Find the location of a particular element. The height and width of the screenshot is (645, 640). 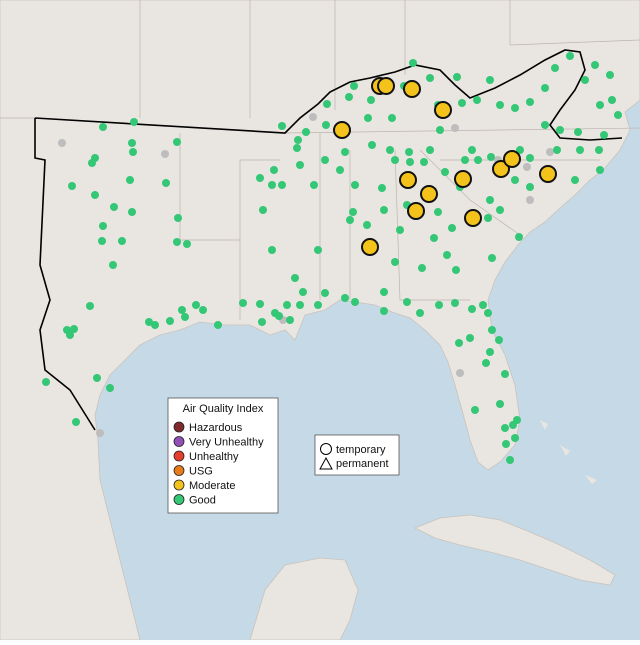

legend-label: Good is located at coordinates (202, 500).